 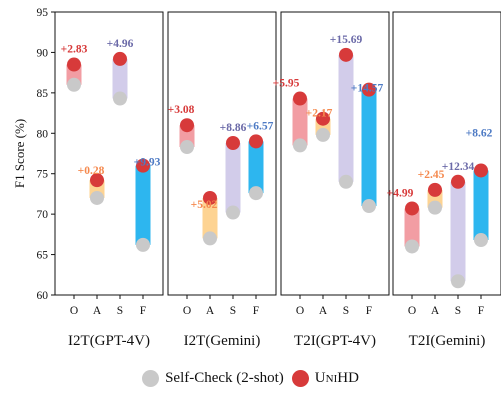 What do you see at coordinates (400, 193) in the screenshot?
I see `improvement-label: +4.99` at bounding box center [400, 193].